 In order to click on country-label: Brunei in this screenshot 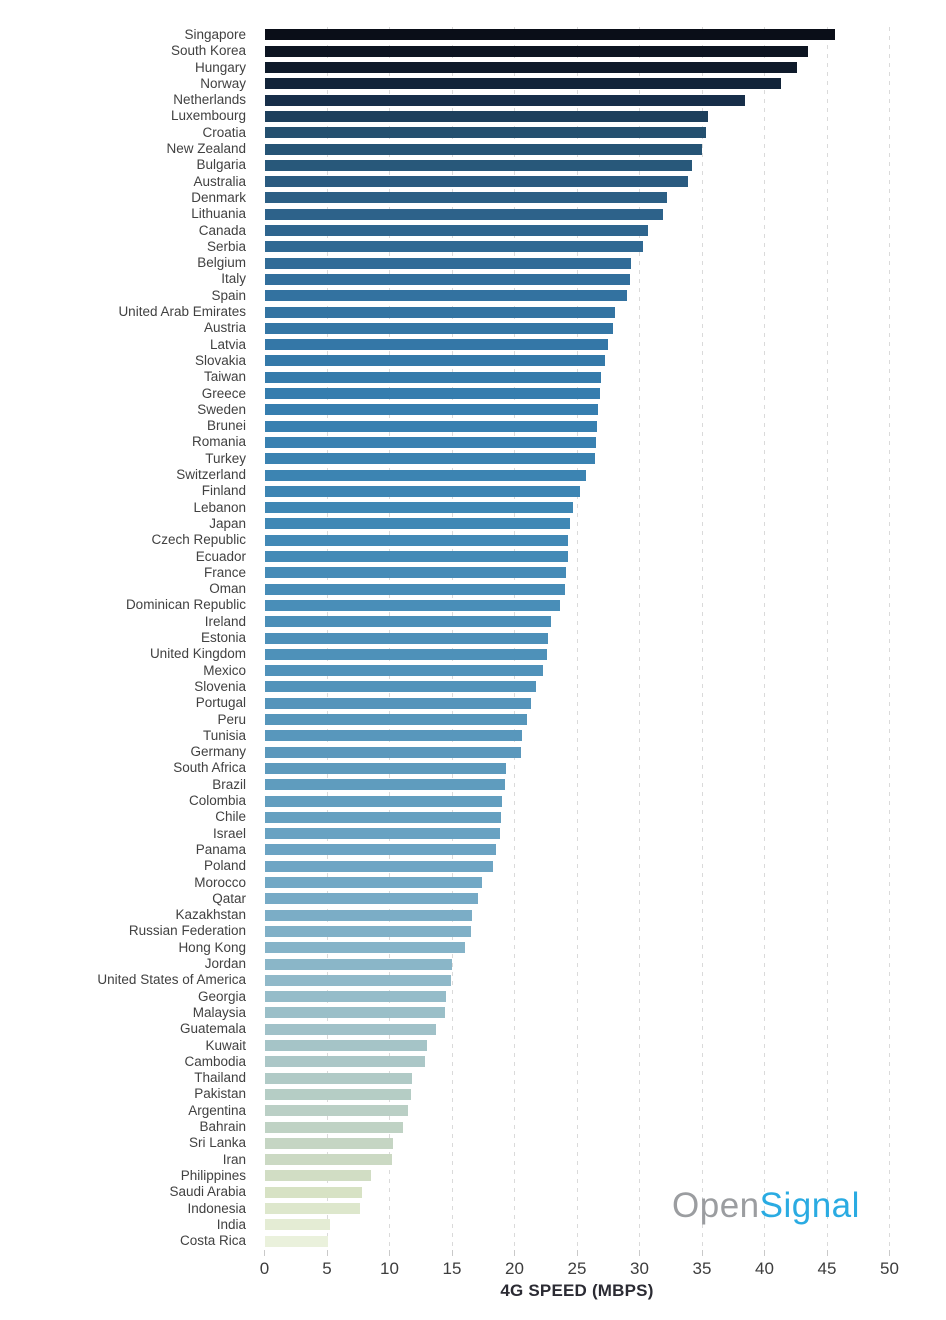, I will do `click(226, 426)`.